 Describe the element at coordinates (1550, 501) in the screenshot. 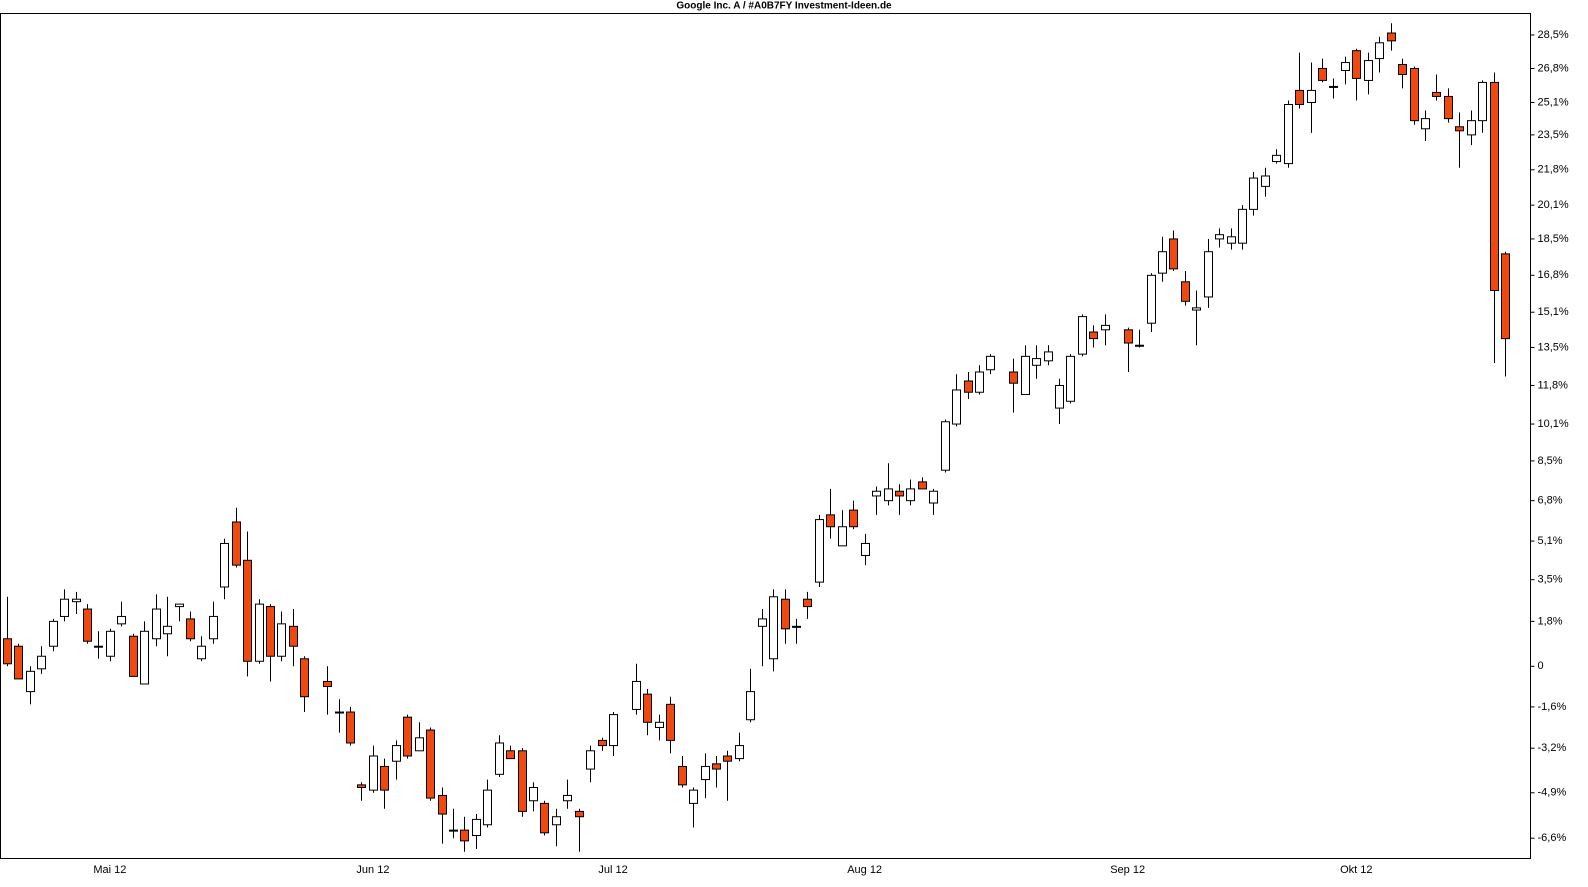

I see `y-tick-label: 6,8%` at that location.